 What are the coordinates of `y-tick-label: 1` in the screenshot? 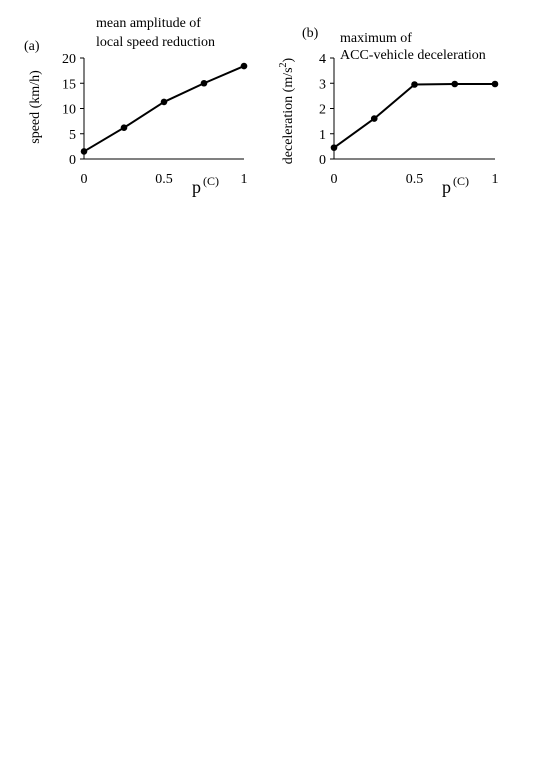 It's located at (322, 135).